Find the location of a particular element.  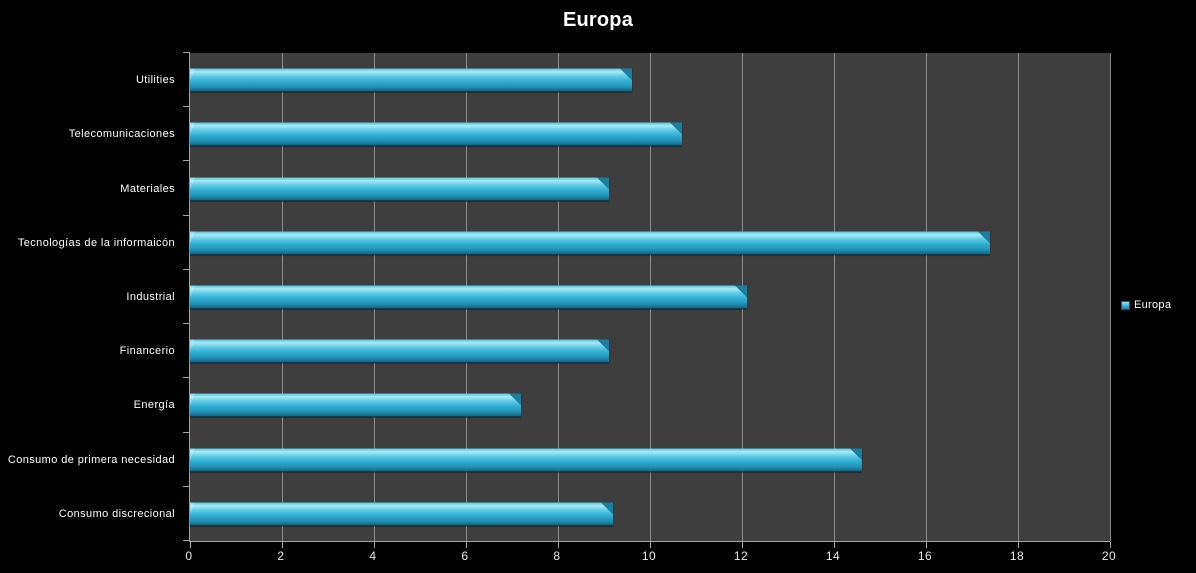

category-label: Energía is located at coordinates (154, 405).